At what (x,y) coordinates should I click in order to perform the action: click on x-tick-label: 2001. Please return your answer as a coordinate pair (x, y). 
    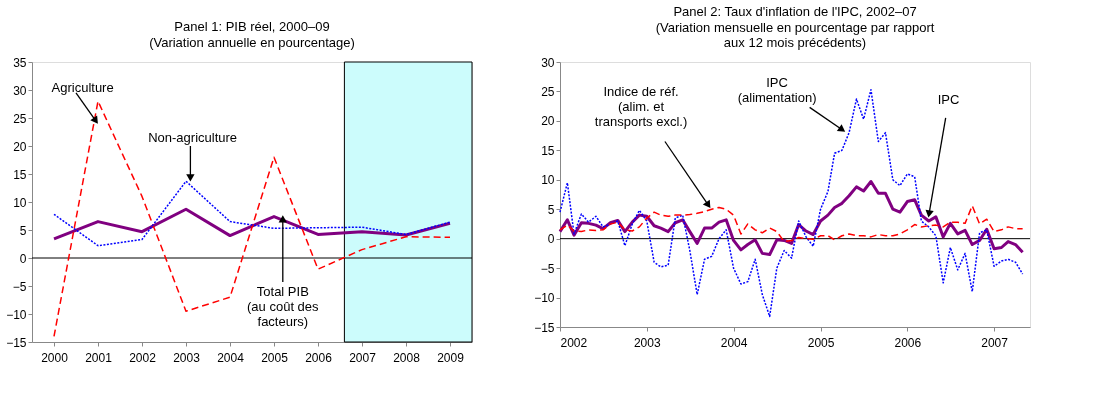
    Looking at the image, I should click on (99, 357).